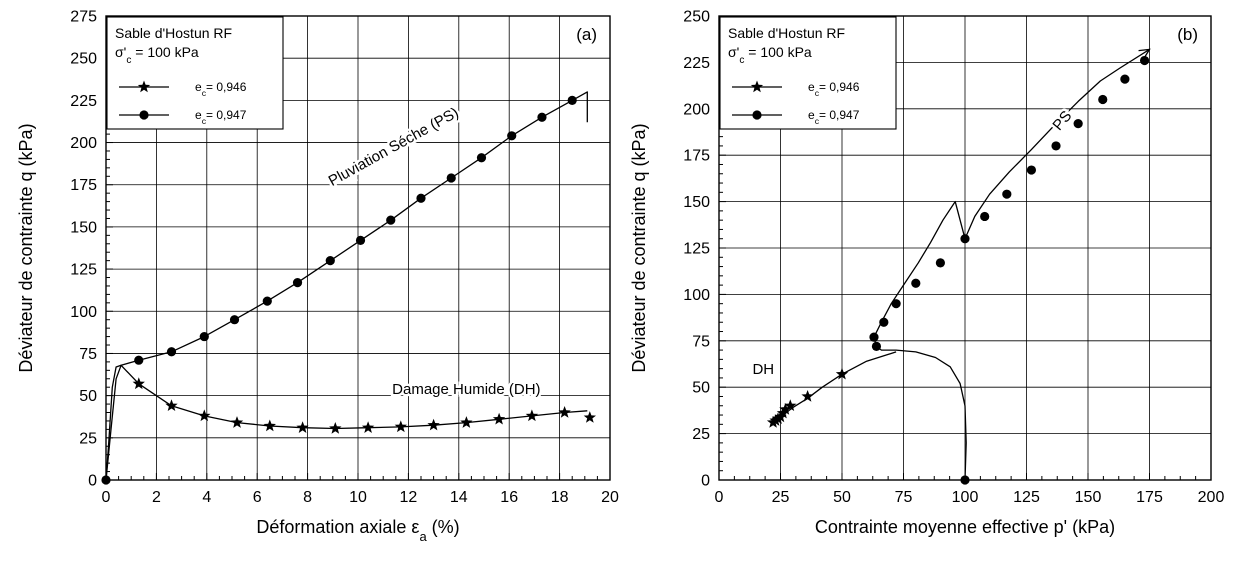  I want to click on x-axis-title: Contrainte moyenne effective p' (kPa), so click(965, 527).